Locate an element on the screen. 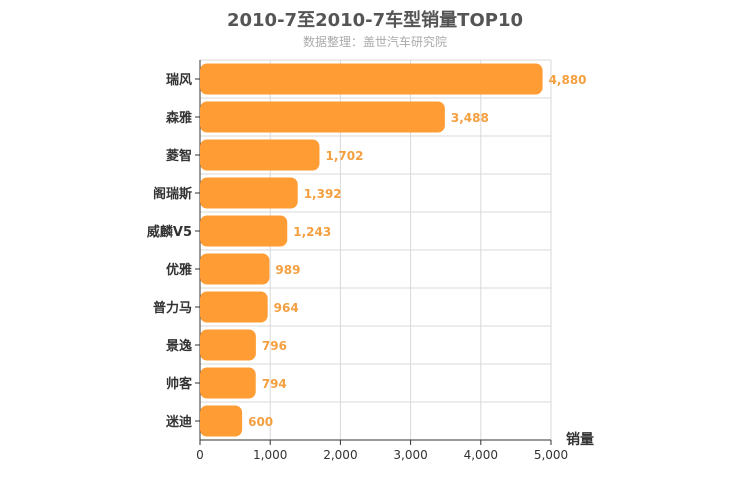  x-tick-label: 2,000 is located at coordinates (340, 455).